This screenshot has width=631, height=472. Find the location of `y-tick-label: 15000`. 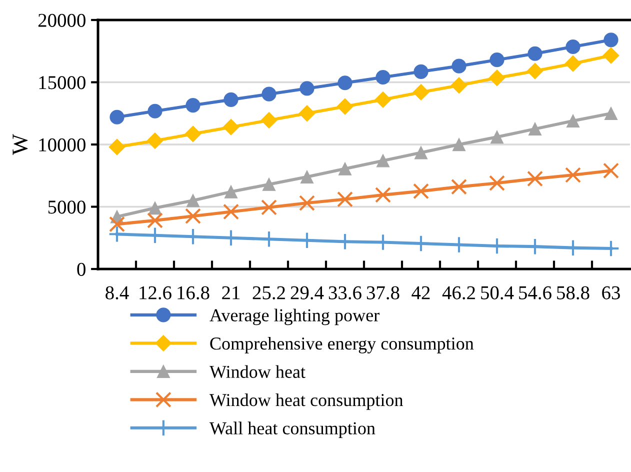

y-tick-label: 15000 is located at coordinates (62, 83).